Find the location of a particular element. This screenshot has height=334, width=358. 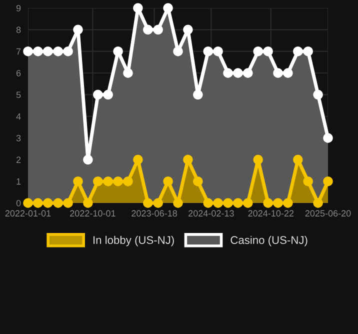

x-tick-label: 2022-01-01 is located at coordinates (28, 213).